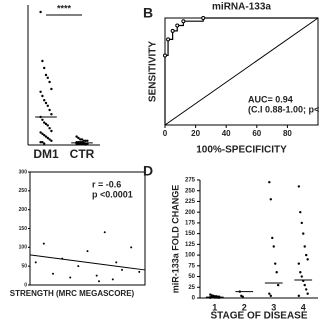 Image resolution: width=320 pixels, height=320 pixels. What do you see at coordinates (241, 7) in the screenshot?
I see `chart-title: miRNA-133a` at bounding box center [241, 7].